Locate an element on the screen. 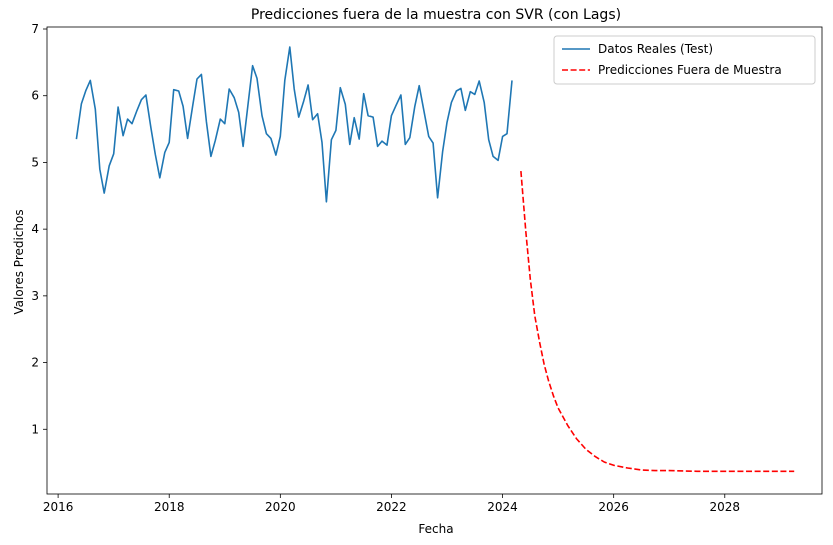  y-tick-label: 6 is located at coordinates (35, 96).